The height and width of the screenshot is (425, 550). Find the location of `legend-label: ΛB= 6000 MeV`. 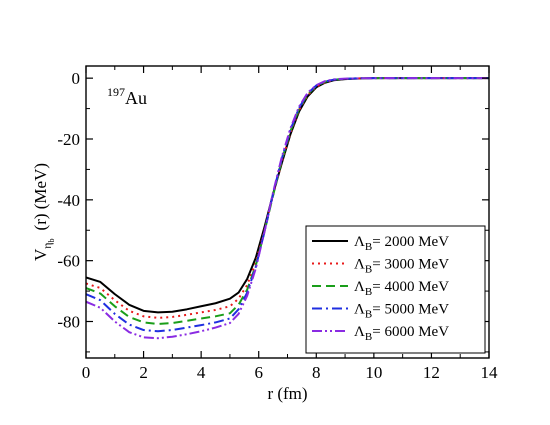

legend-label: ΛB= 6000 MeV is located at coordinates (401, 333).